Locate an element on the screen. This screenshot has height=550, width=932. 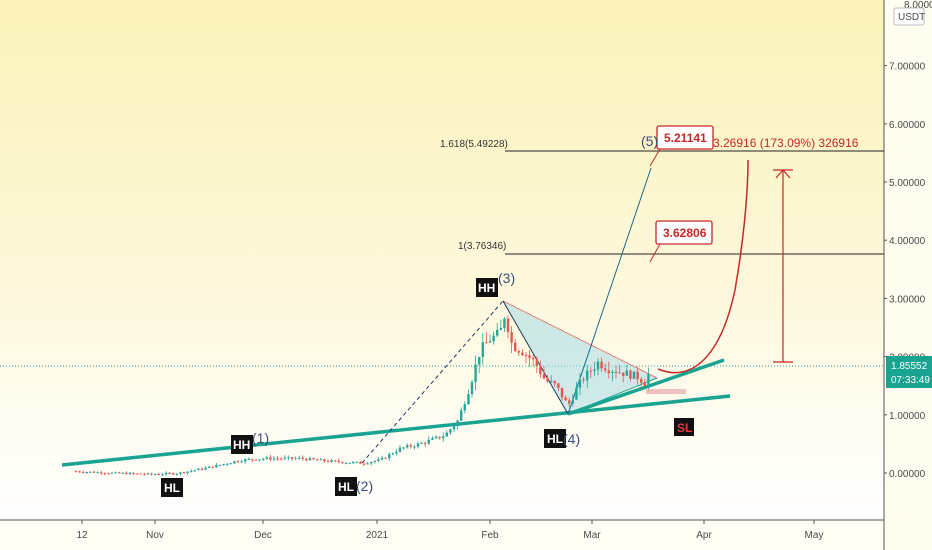
price-badge-countdown: 07:33:49 is located at coordinates (910, 380).